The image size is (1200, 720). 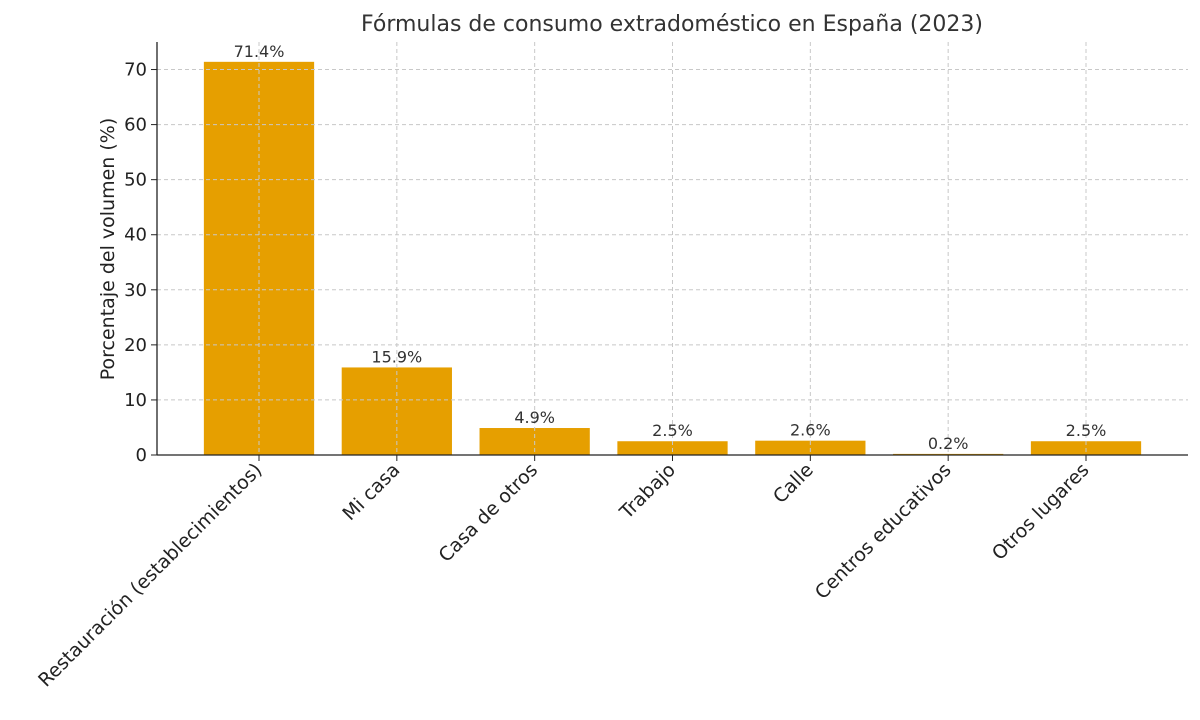 What do you see at coordinates (141, 455) in the screenshot?
I see `y-tick-label: 0` at bounding box center [141, 455].